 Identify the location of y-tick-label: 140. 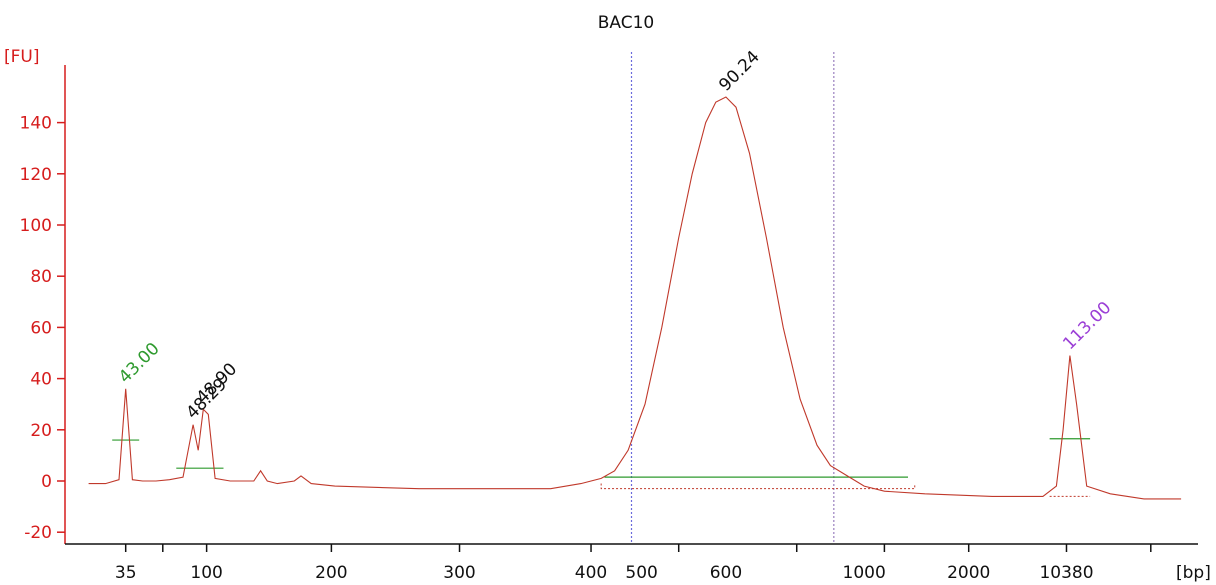
(36, 124).